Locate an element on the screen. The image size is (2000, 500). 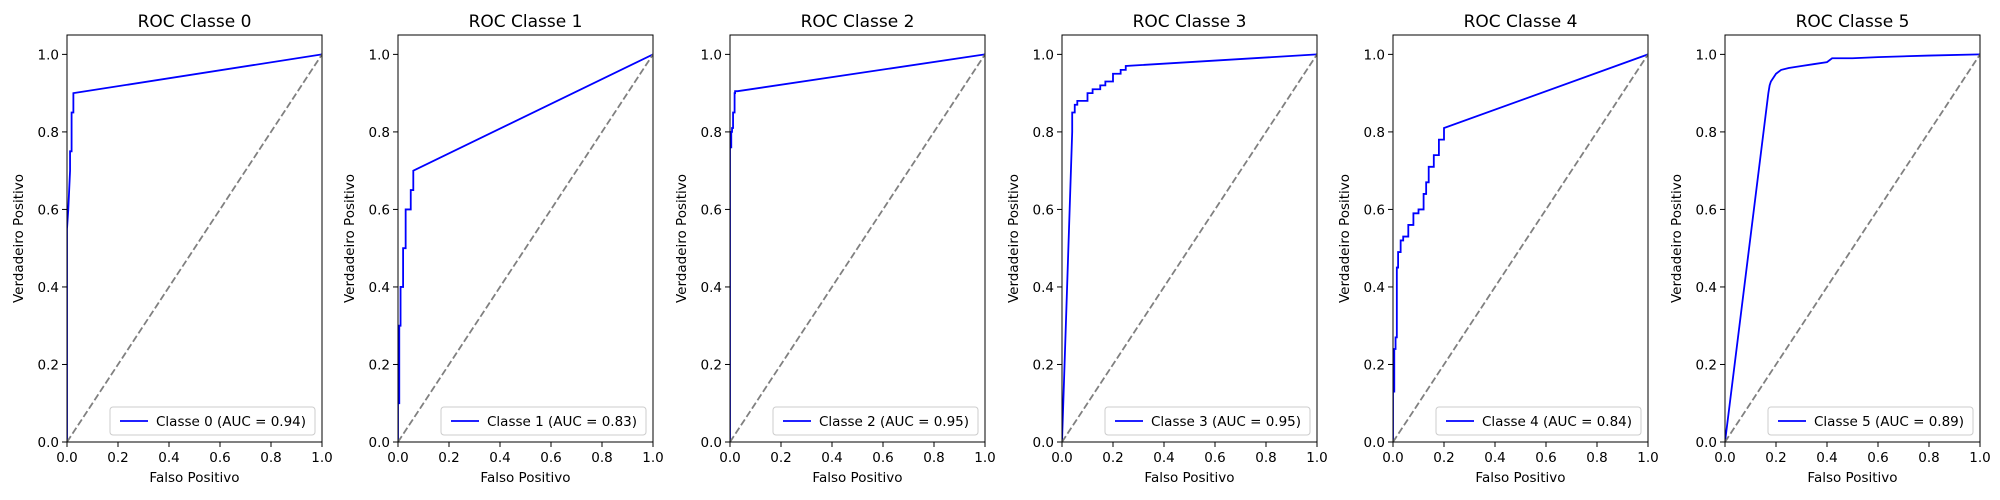
legend: Classe 2 (AUC = 0.95) is located at coordinates (875, 421).